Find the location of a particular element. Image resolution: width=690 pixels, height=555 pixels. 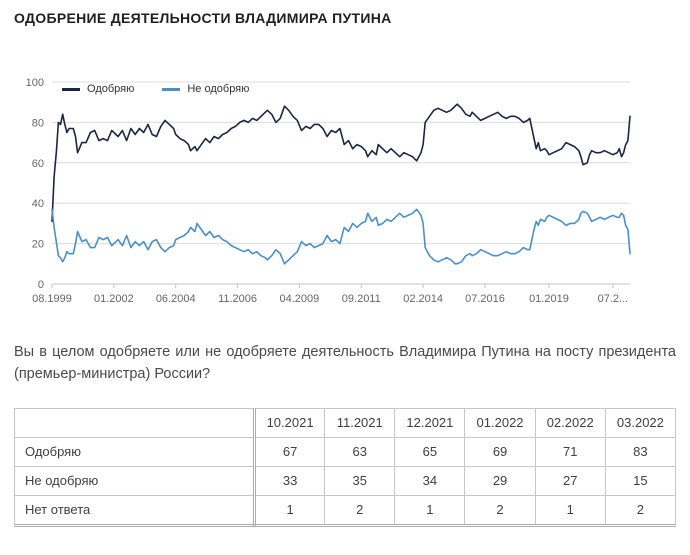

table-cell: 71 is located at coordinates (570, 451).